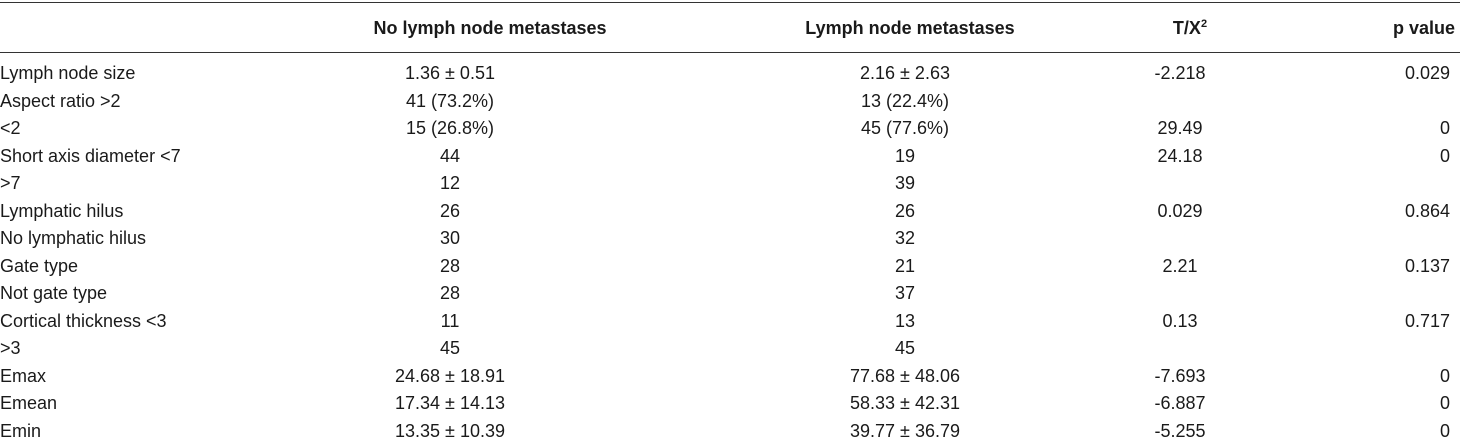 The width and height of the screenshot is (1460, 445). What do you see at coordinates (1375, 322) in the screenshot?
I see `cell-p-value: 0.717` at bounding box center [1375, 322].